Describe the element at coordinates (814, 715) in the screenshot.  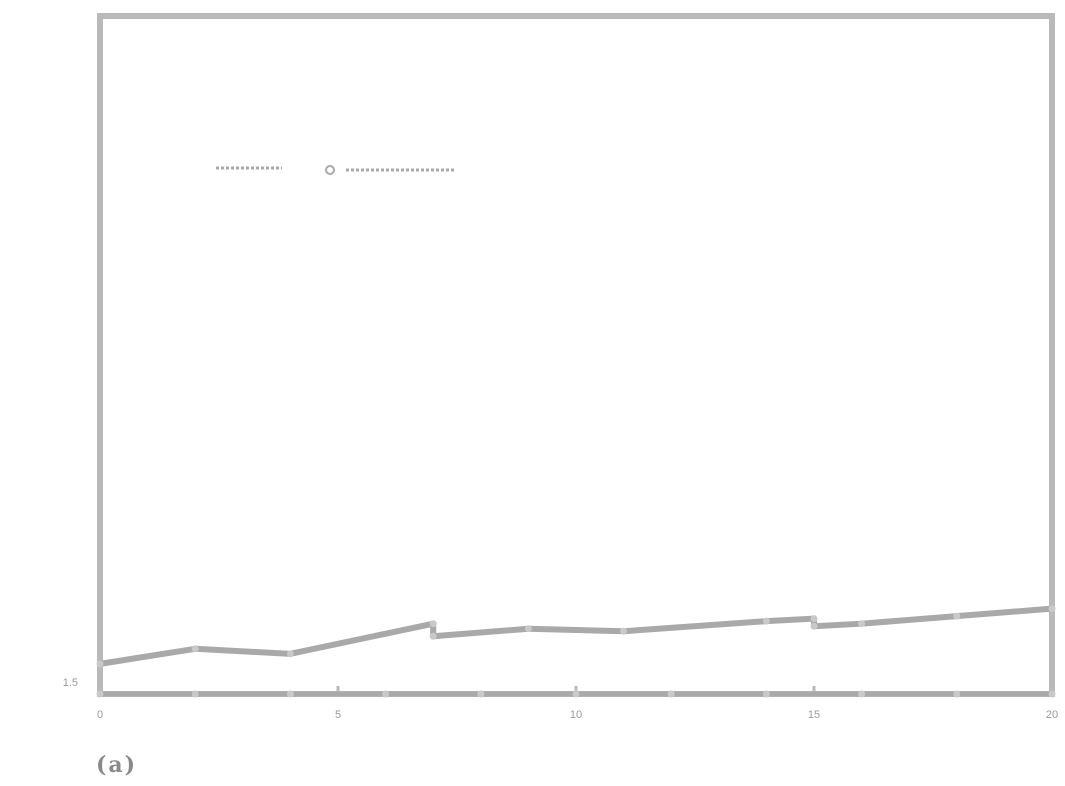
I see `x-tick-label: 15` at that location.